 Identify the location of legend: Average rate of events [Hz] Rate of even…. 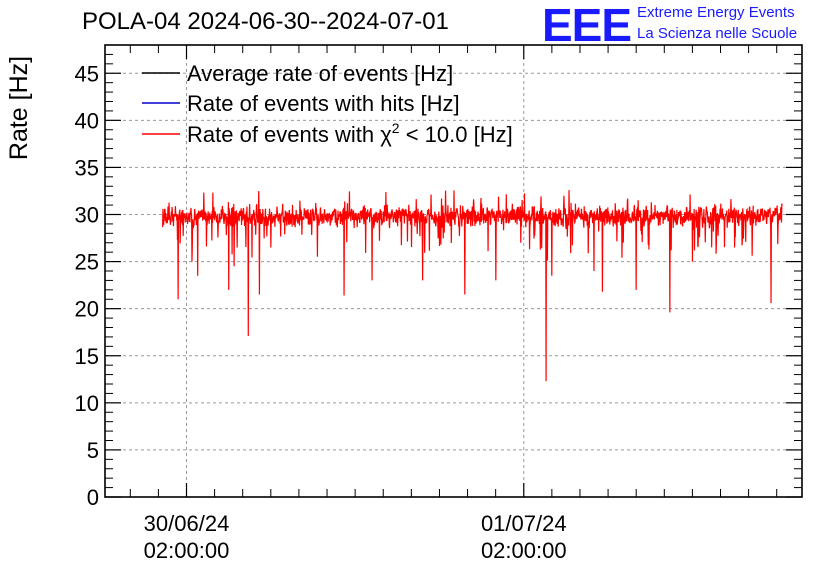
(327, 104).